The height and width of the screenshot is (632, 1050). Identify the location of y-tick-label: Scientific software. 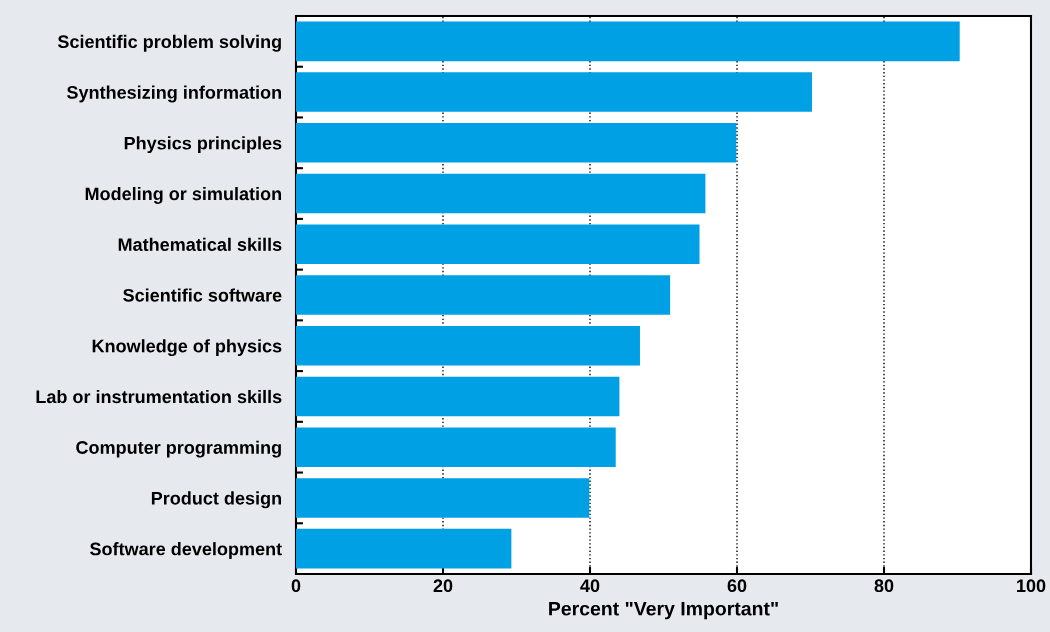
(202, 295).